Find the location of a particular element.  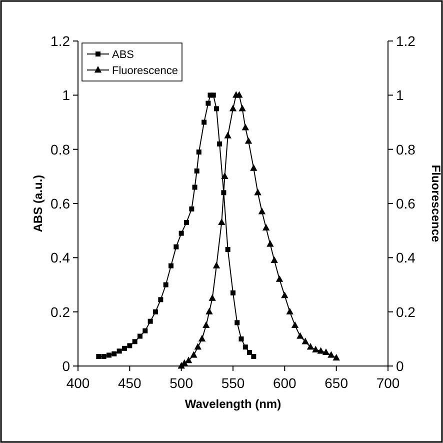

x-tick-label: 550 is located at coordinates (233, 383).